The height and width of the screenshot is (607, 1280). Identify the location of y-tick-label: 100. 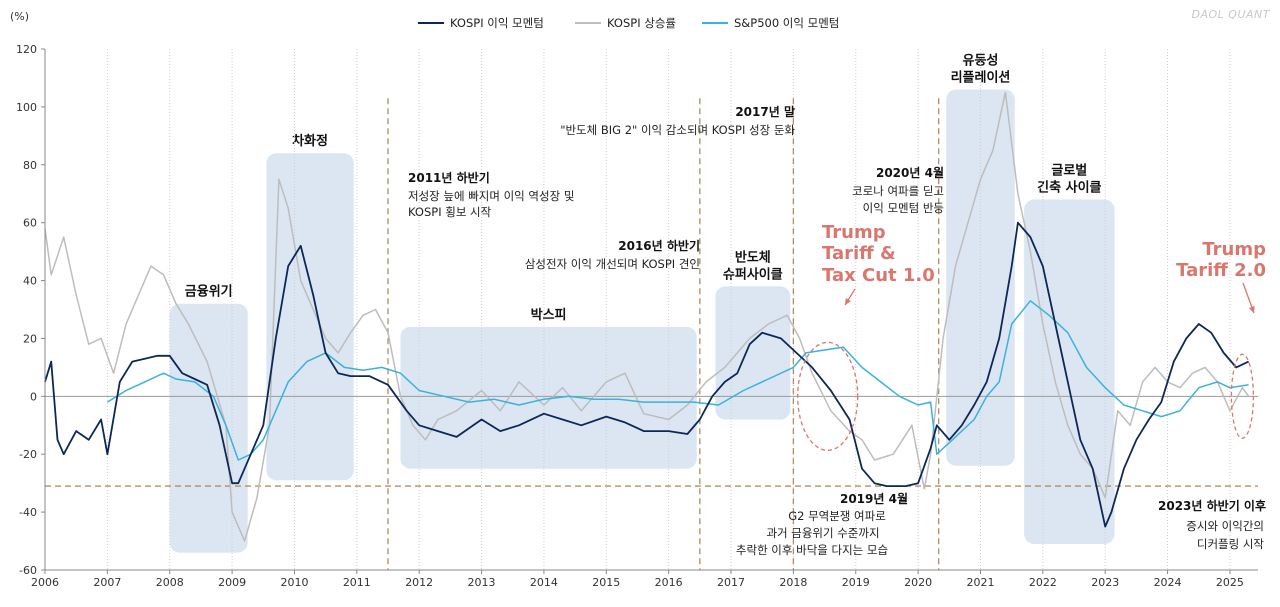
(26, 107).